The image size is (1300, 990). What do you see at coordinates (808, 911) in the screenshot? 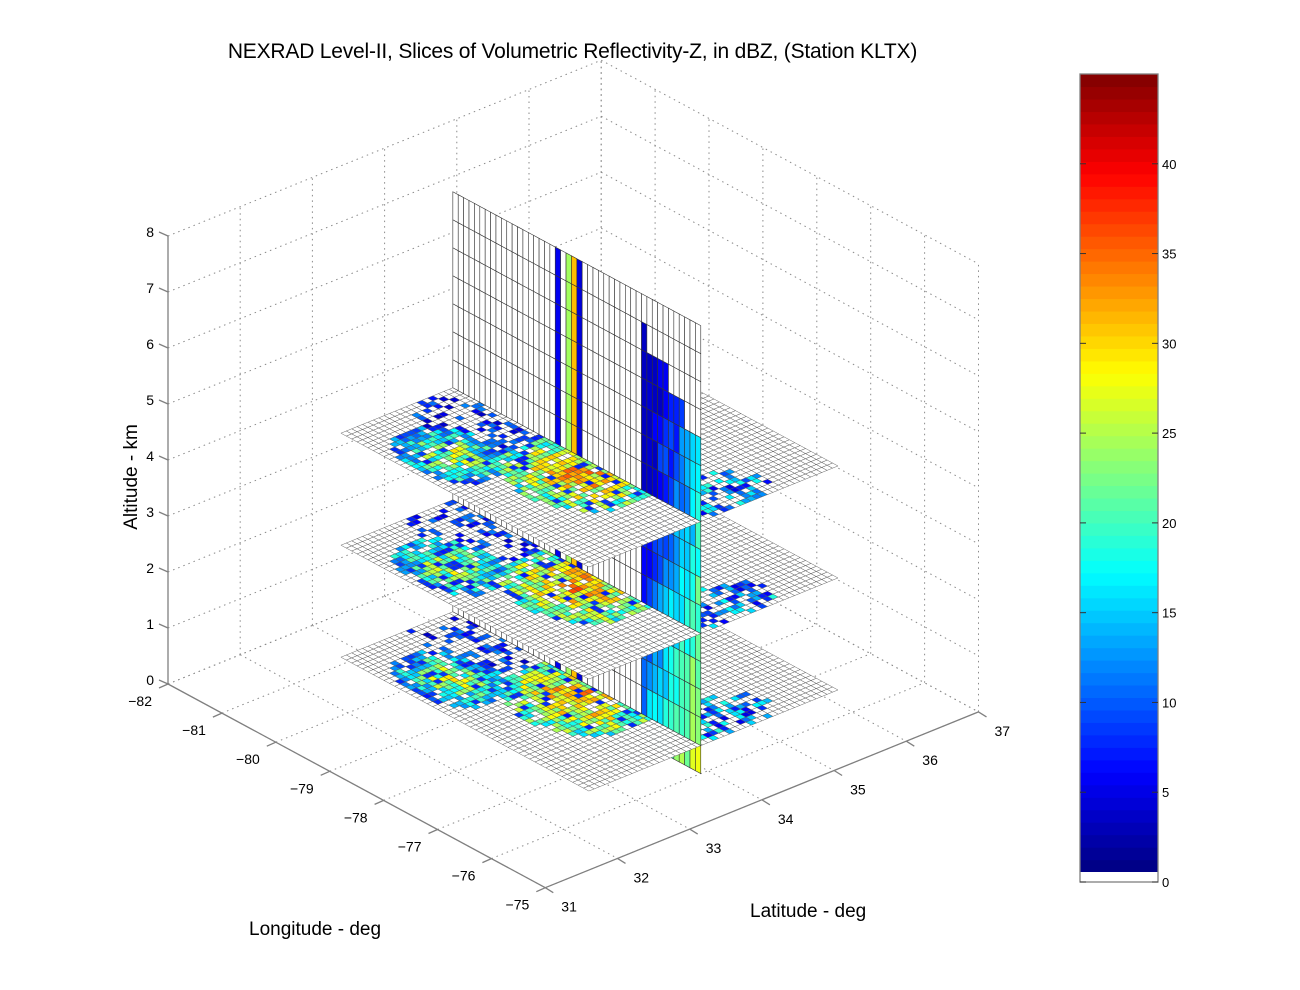
I see `y-axis-label: Latitude - deg` at bounding box center [808, 911].